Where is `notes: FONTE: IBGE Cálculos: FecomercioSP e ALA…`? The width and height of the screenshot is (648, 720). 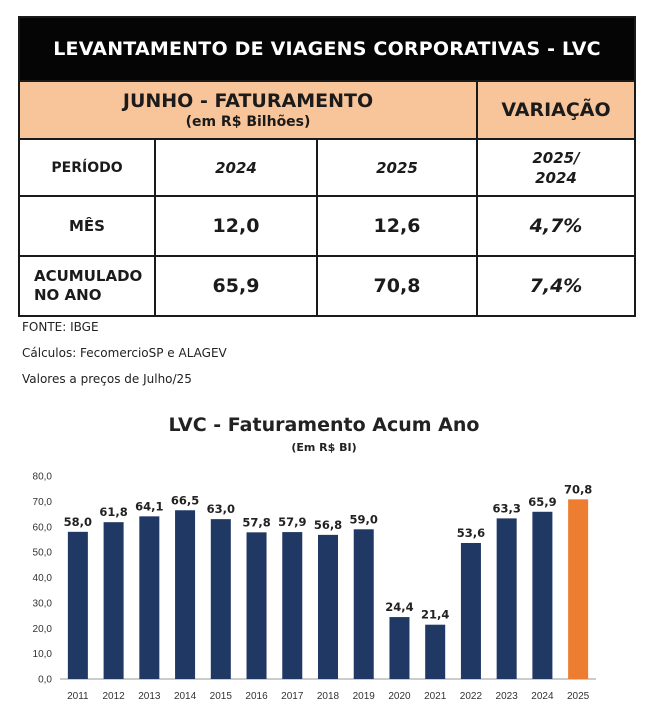
notes: FONTE: IBGE Cálculos: FecomercioSP e ALA… is located at coordinates (124, 353).